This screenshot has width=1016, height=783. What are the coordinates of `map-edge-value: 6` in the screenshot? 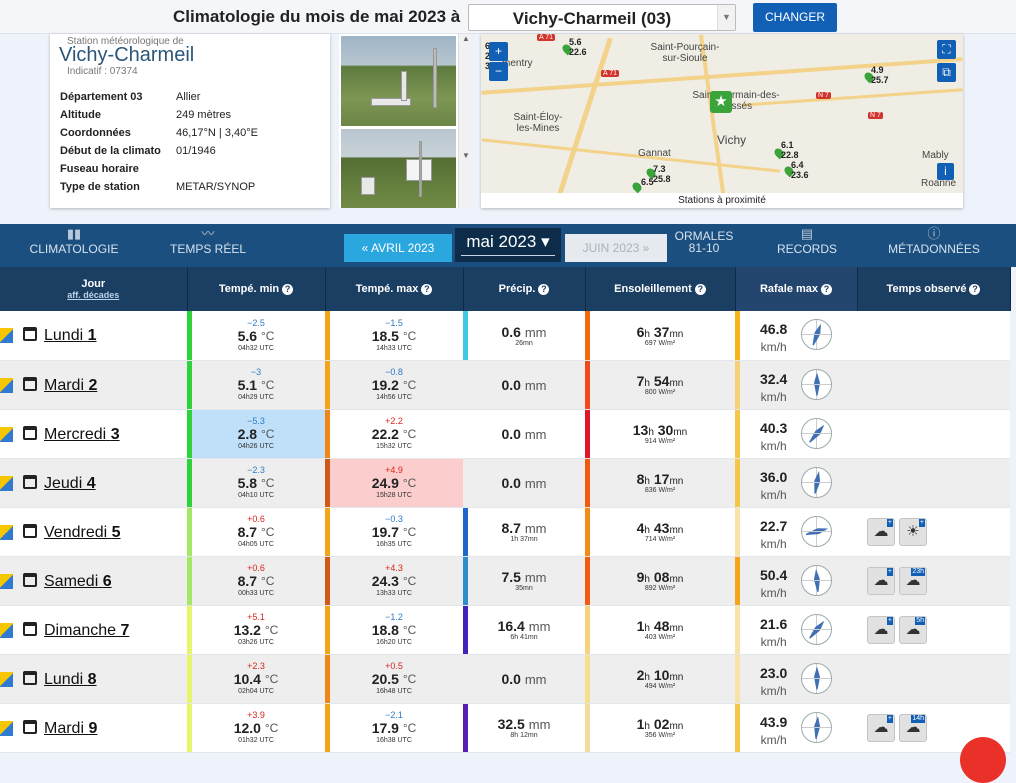 It's located at (488, 46).